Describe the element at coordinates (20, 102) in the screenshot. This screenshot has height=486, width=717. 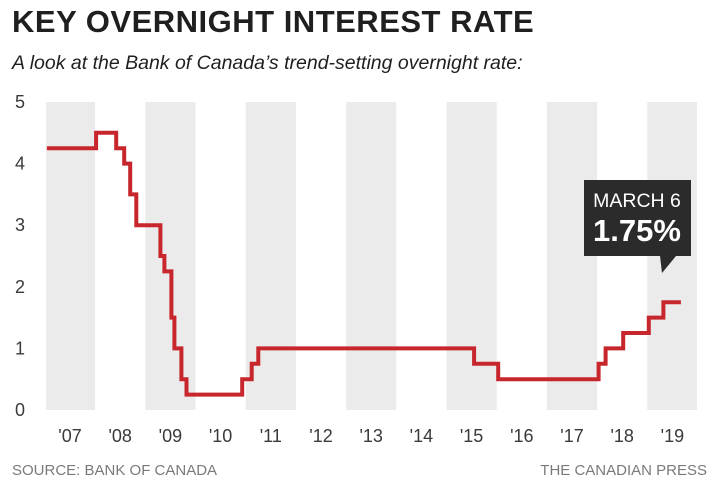
I see `y-tick-label: 5` at that location.